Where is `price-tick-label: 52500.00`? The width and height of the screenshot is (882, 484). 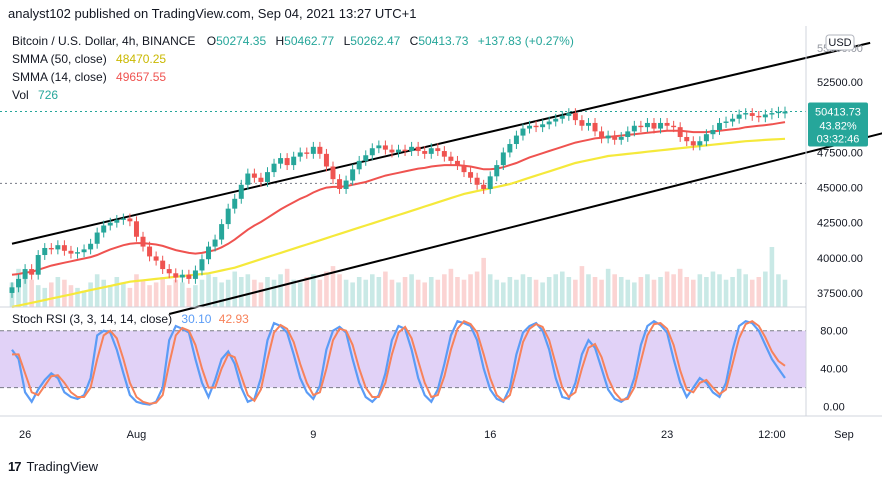 price-tick-label: 52500.00 is located at coordinates (840, 83).